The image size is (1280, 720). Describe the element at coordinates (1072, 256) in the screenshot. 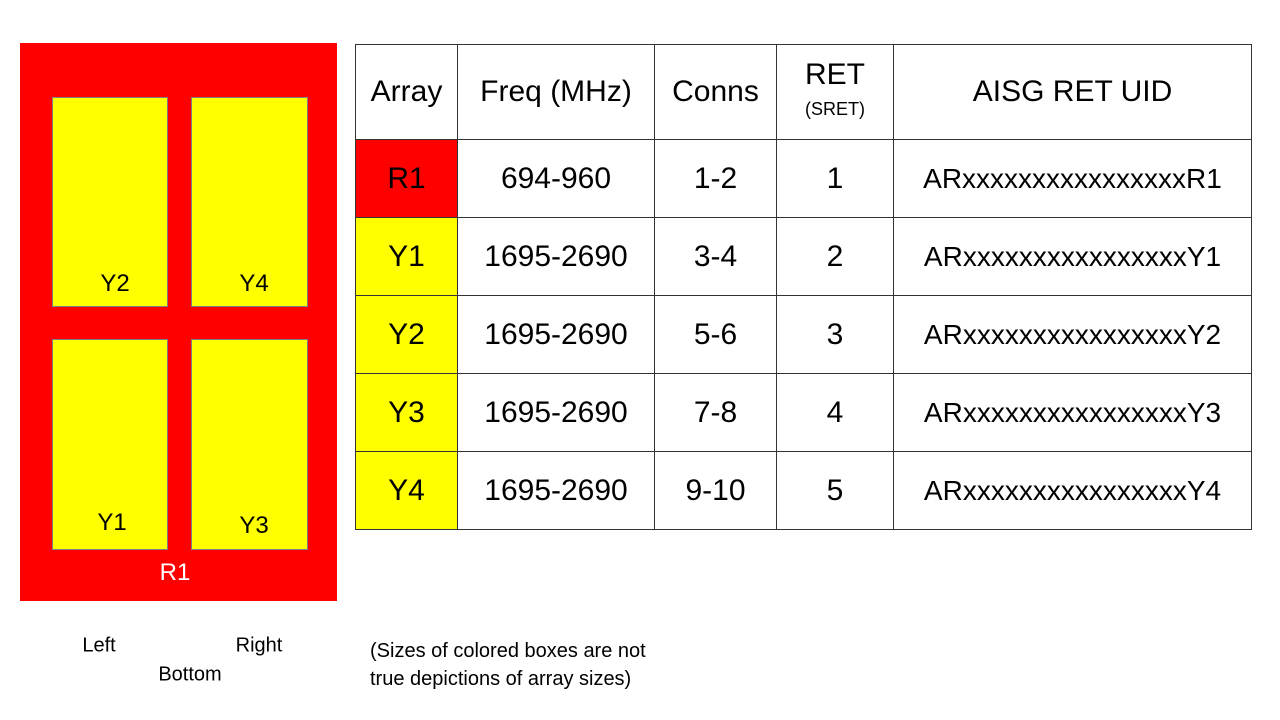

I see `cell-uid: ARxxxxxxxxxxxxxxxxY1` at that location.